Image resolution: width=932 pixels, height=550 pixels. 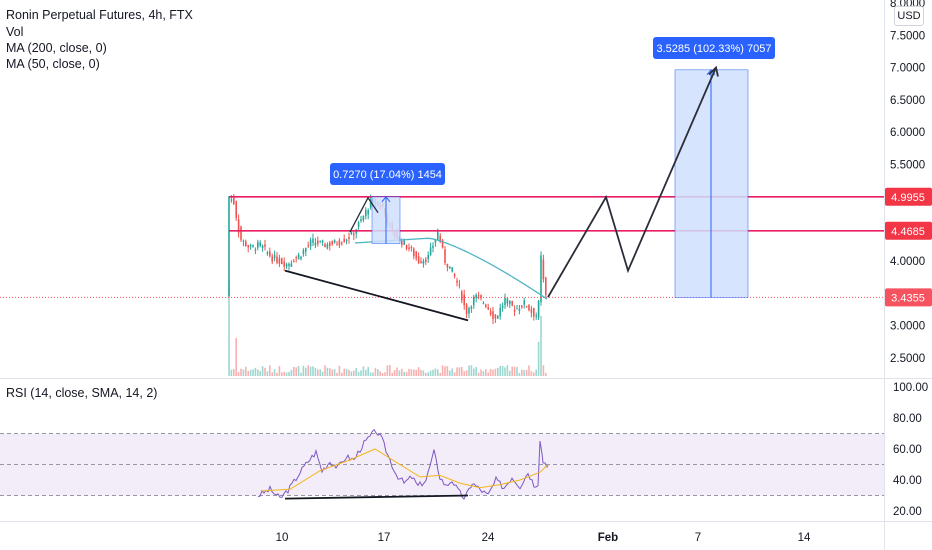 What do you see at coordinates (908, 196) in the screenshot?
I see `level-price-tag` at bounding box center [908, 196].